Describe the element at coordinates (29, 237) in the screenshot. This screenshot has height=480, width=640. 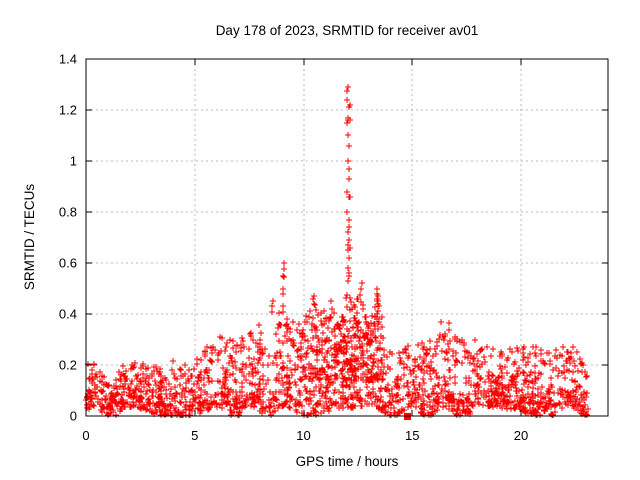
I see `y-axis-label: SRMTID / TECUs` at that location.